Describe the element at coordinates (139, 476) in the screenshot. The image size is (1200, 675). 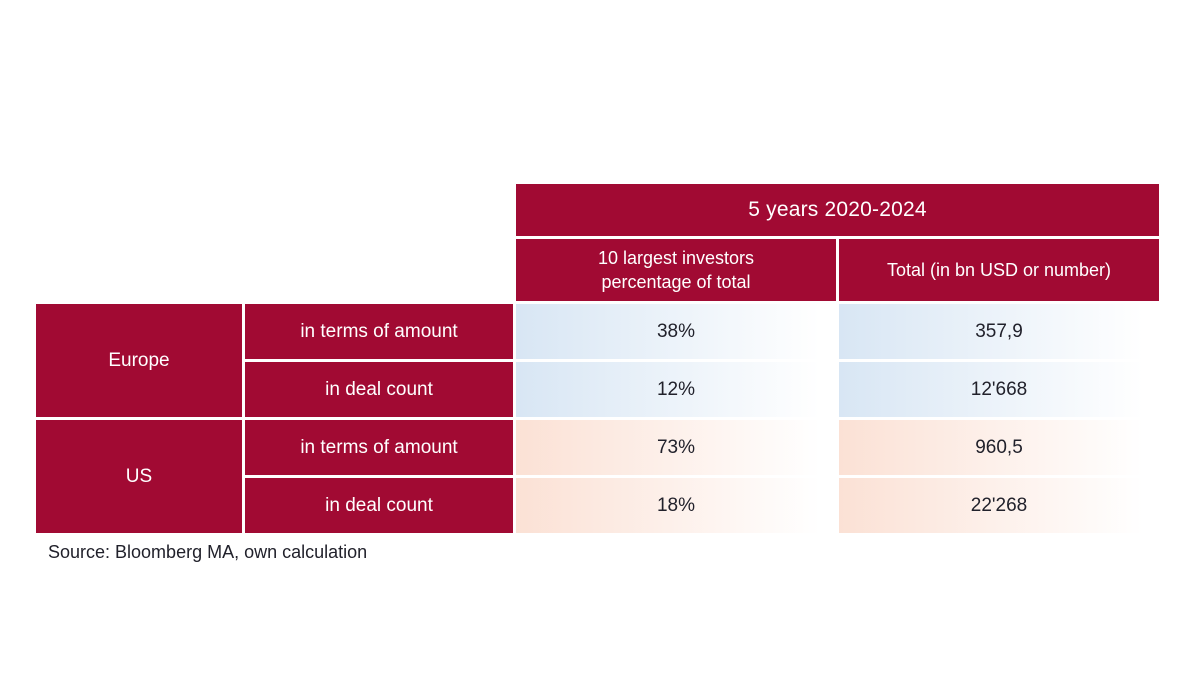
I see `row-group-us: US` at that location.